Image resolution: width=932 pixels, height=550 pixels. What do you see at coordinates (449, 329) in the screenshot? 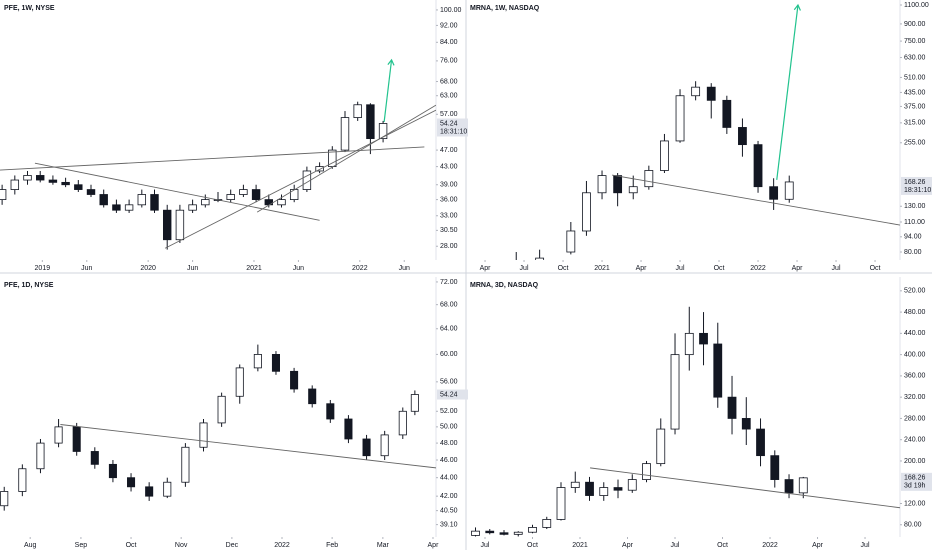
I see `y-tick-label: 64.00` at bounding box center [449, 329].